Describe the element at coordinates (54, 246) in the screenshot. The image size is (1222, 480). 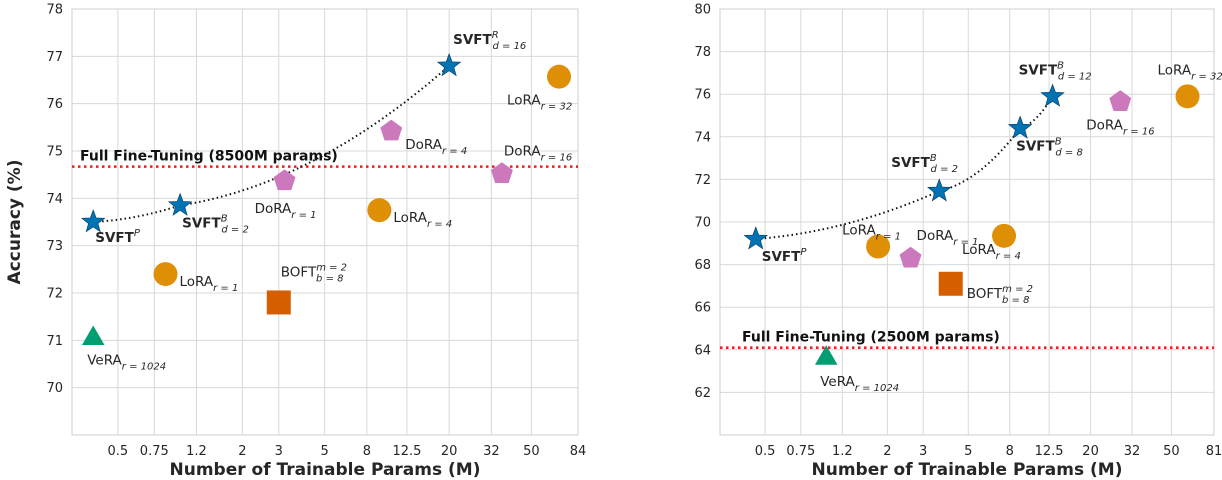
I see `y-tick-label: 73` at that location.